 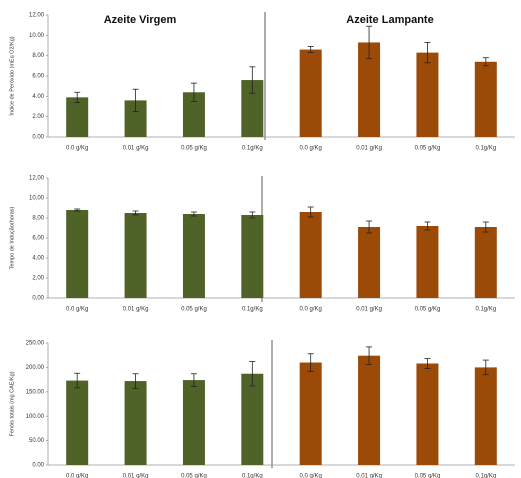 What do you see at coordinates (38, 97) in the screenshot?
I see `y-tick-label: 4.00` at bounding box center [38, 97].